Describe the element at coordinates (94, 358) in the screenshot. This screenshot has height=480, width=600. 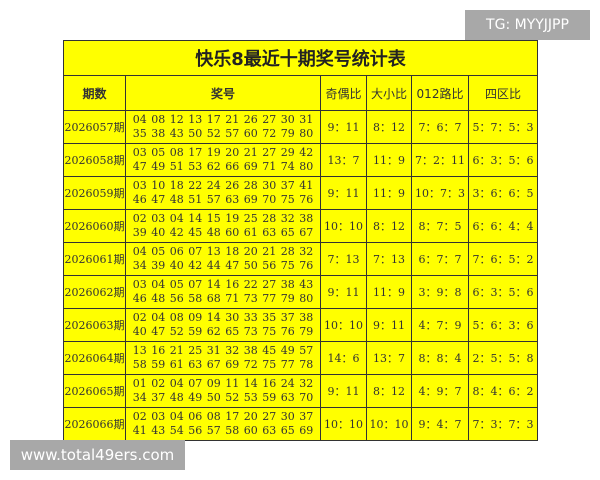
I see `period-cell: 2026064期` at that location.